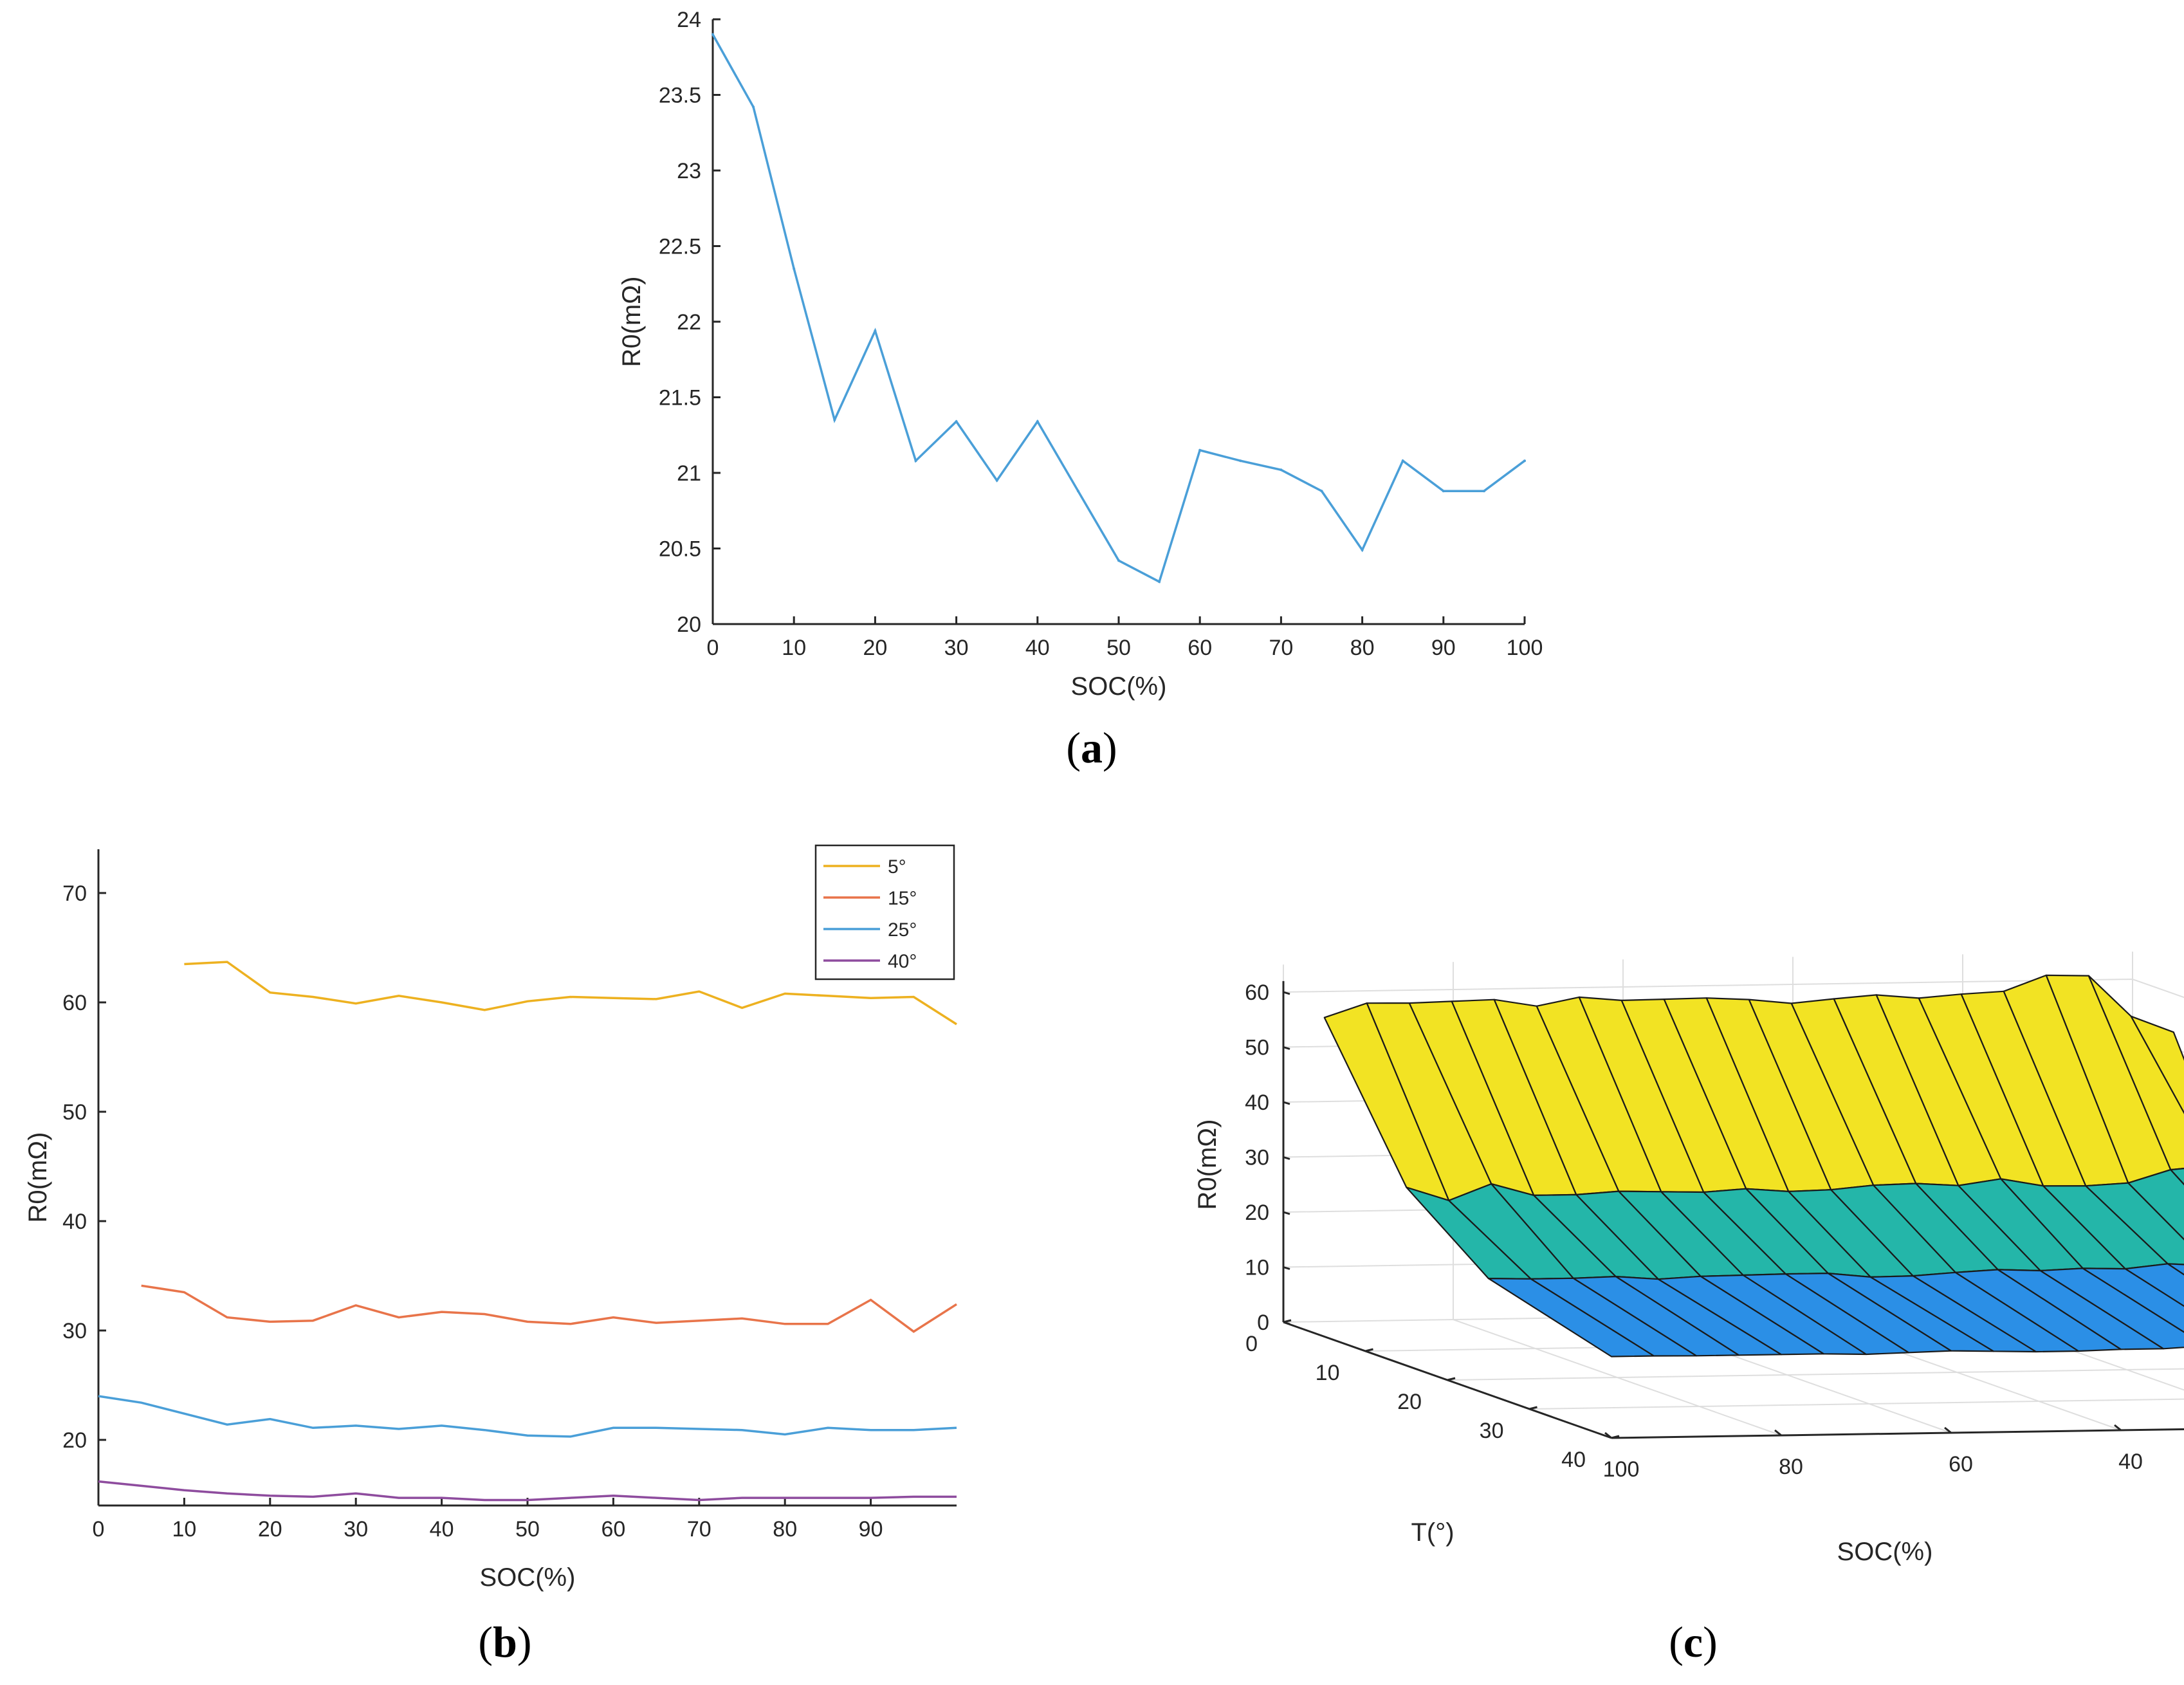 The image size is (2184, 1685). Describe the element at coordinates (689, 473) in the screenshot. I see `panel-a-y-tick-label: 21` at that location.